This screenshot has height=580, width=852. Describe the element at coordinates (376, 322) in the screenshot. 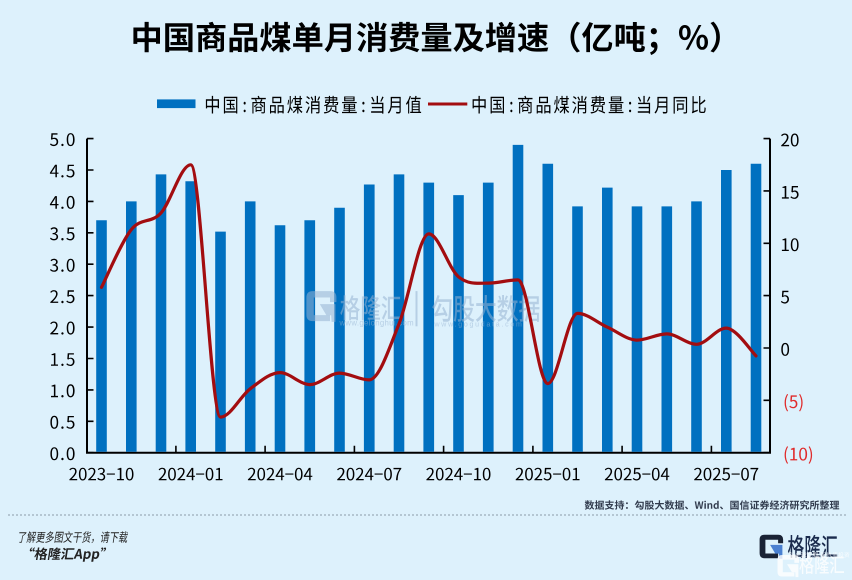

I see `svg-text: www.gelonghui.com` at that location.